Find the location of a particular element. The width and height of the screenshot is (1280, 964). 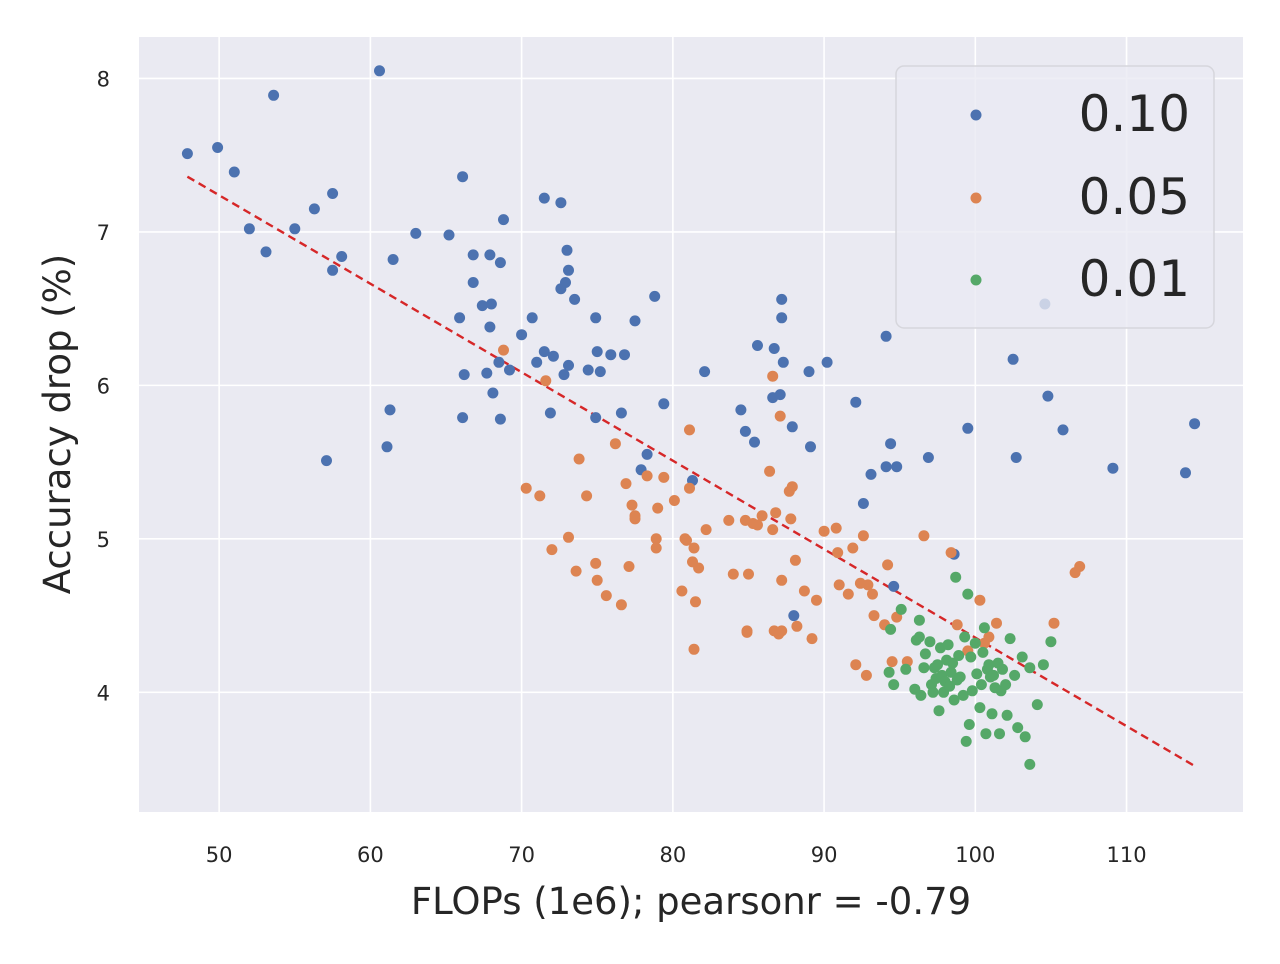

y-axis-ticks: 4 5 6 7 8 is located at coordinates (103, 386).